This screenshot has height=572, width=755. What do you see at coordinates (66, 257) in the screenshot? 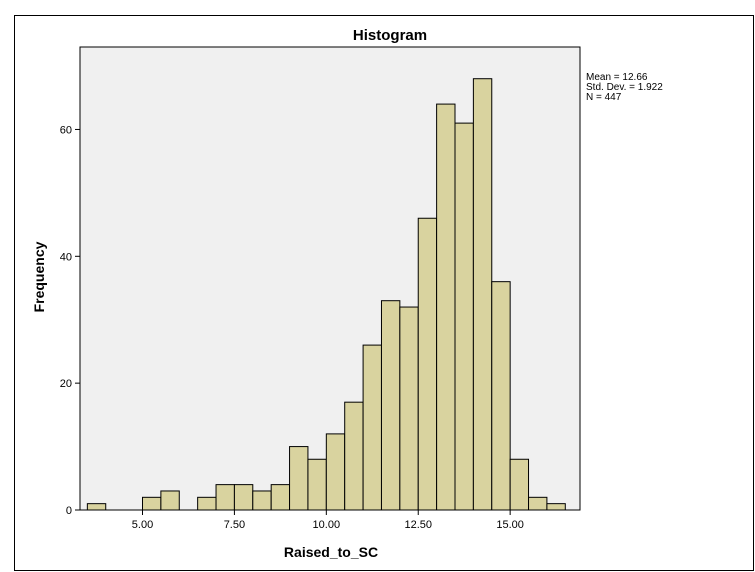
I see `y-tick-label: 40` at bounding box center [66, 257].